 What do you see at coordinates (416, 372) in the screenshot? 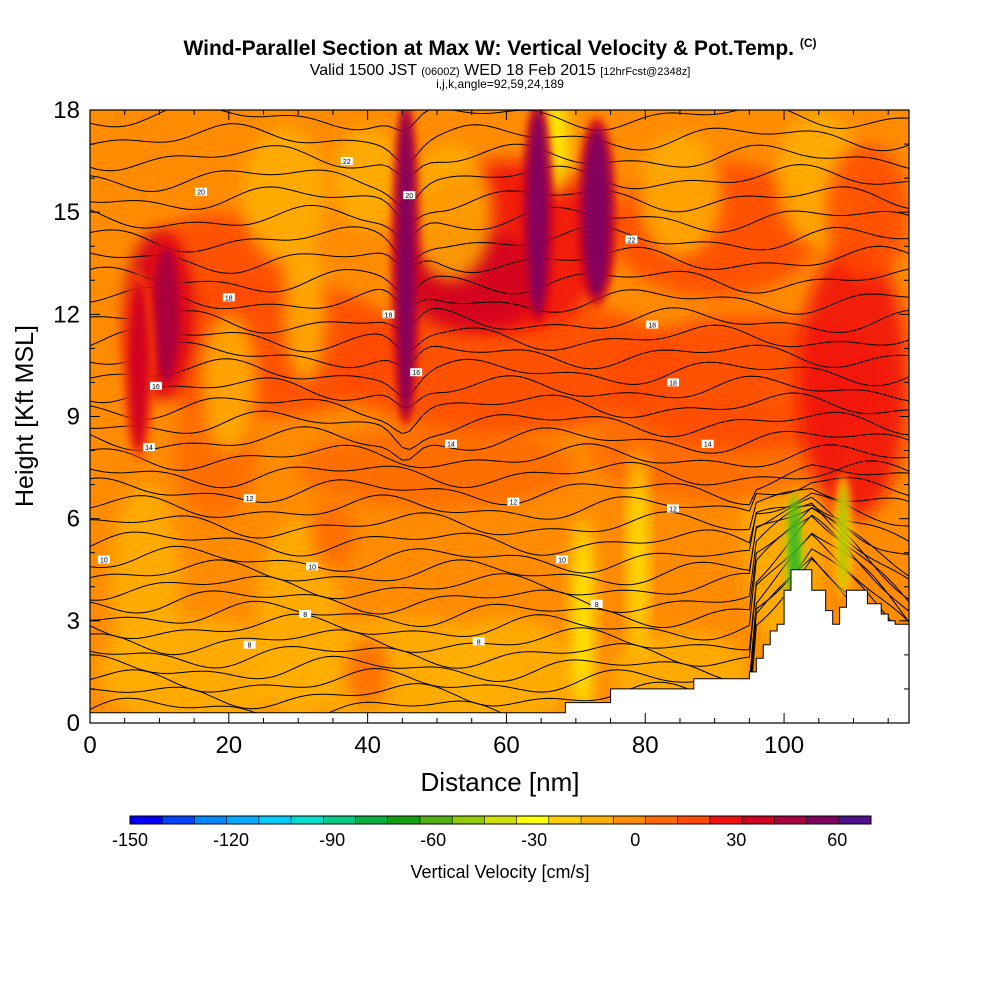
I see `isentrope-label: 16` at bounding box center [416, 372].